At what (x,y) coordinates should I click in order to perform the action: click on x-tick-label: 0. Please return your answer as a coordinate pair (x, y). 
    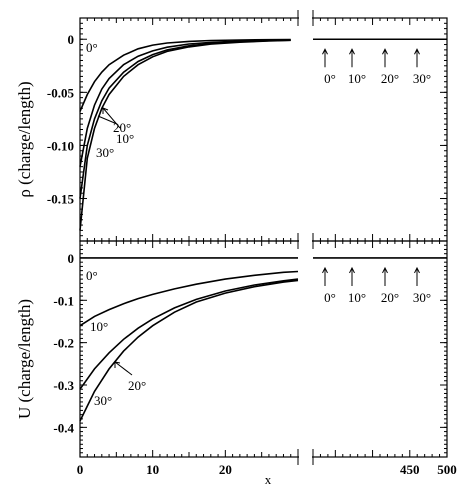
    Looking at the image, I should click on (80, 469).